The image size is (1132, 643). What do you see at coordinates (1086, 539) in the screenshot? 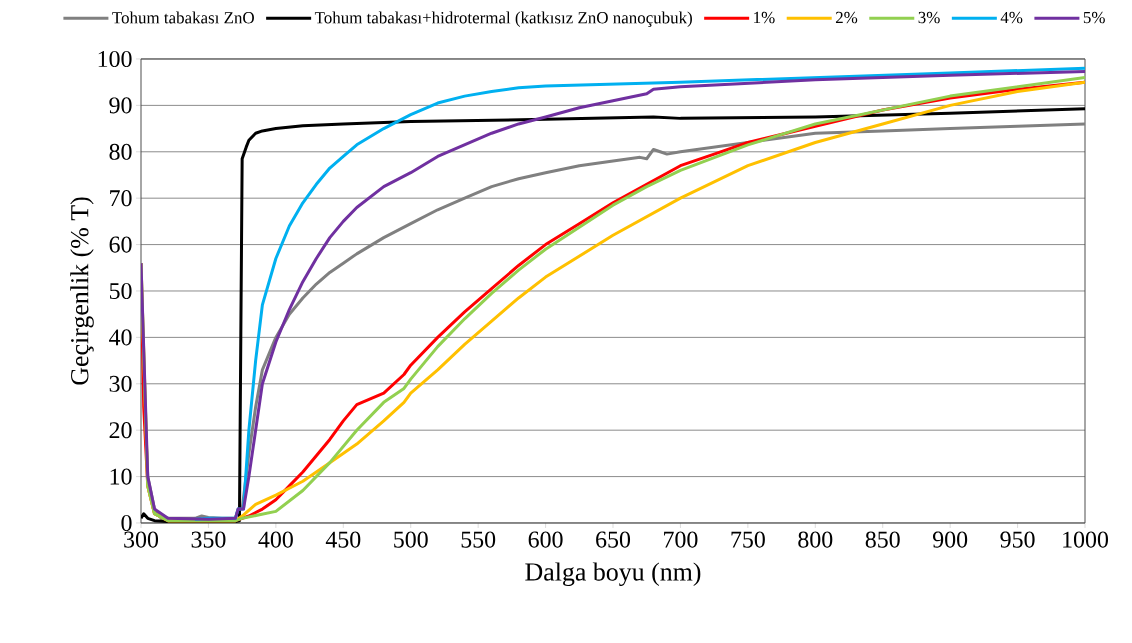
I see `x-tick-label: 1000` at bounding box center [1086, 539].